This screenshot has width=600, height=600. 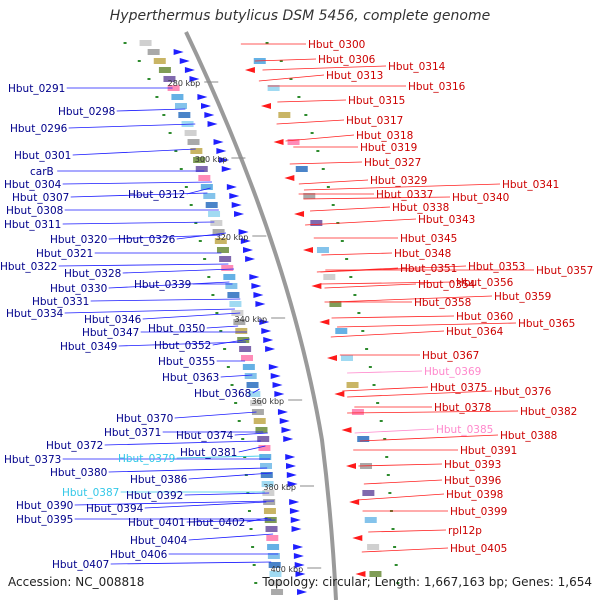 I want to click on left-gene-label: Hbut_0404, so click(x=159, y=541).